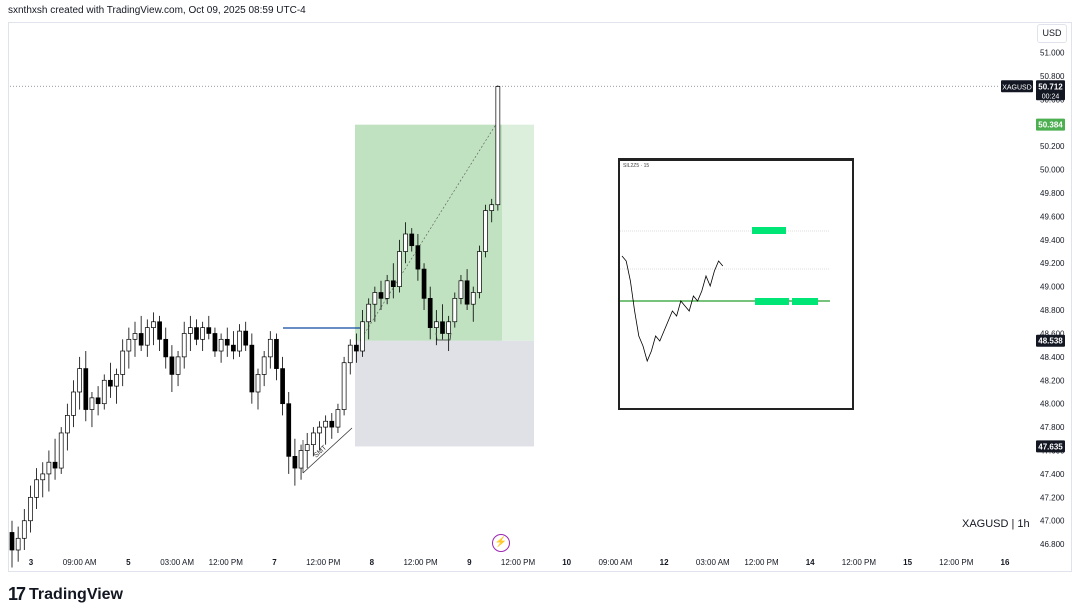 The image size is (1080, 616). What do you see at coordinates (996, 524) in the screenshot?
I see `symbol-interval-label: XAGUSD | 1h` at bounding box center [996, 524].